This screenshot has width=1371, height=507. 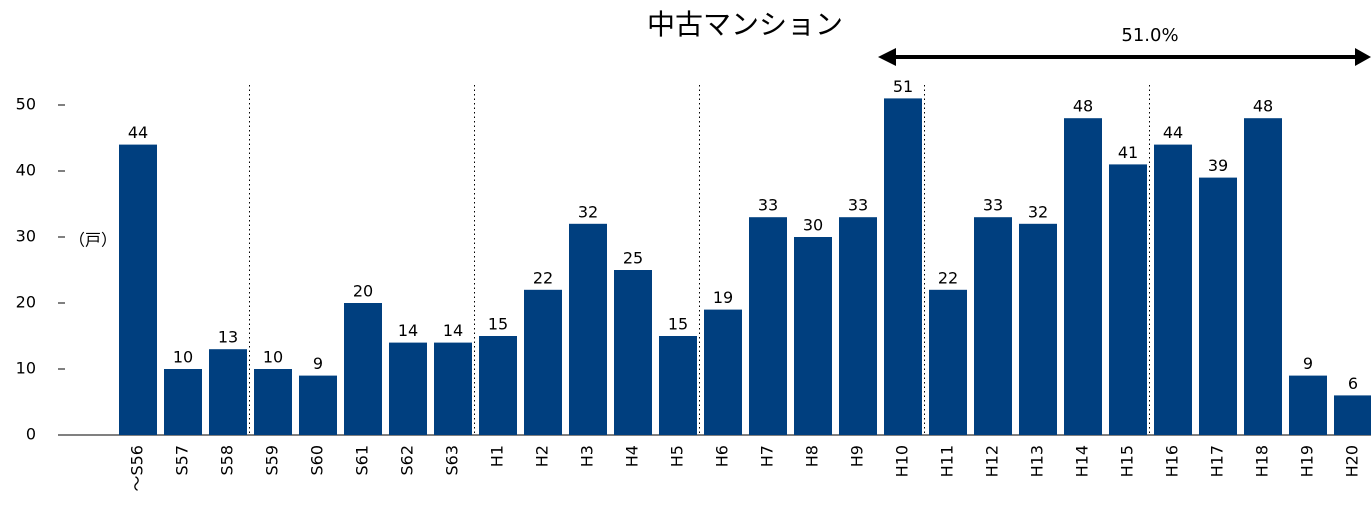 What do you see at coordinates (723, 297) in the screenshot?
I see `data-label: 19` at bounding box center [723, 297].